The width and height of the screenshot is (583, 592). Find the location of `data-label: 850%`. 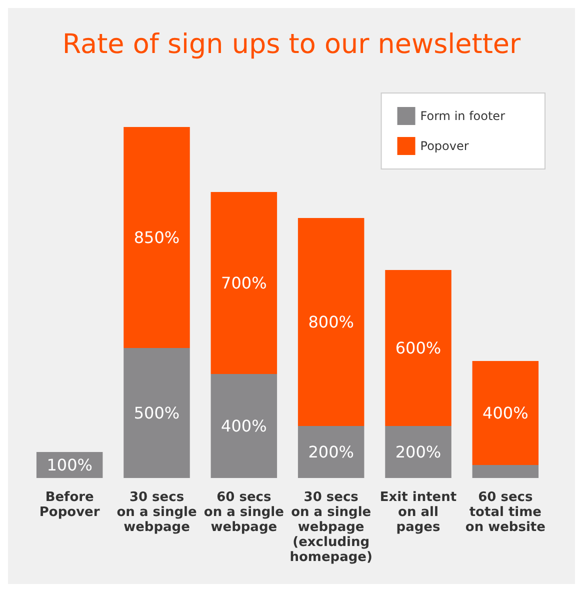

data-label: 850% is located at coordinates (157, 237).